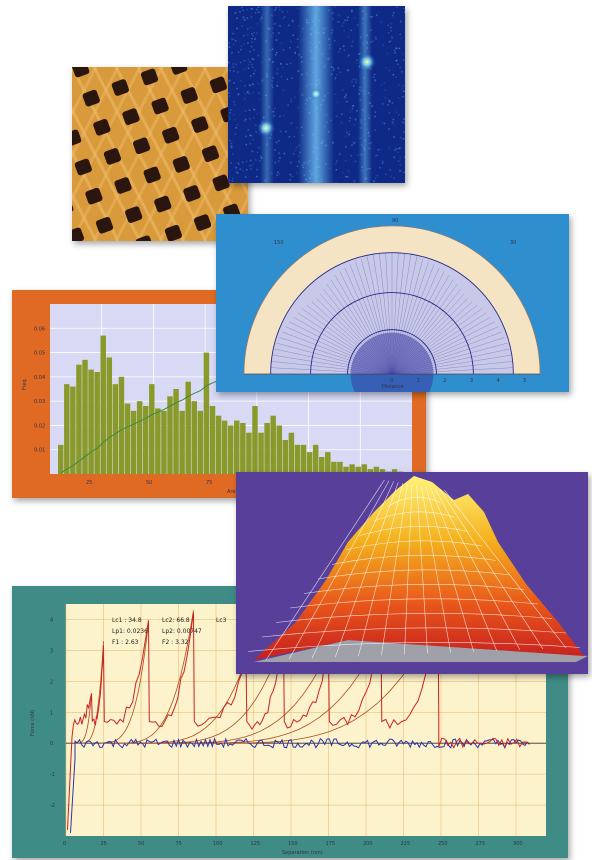 The height and width of the screenshot is (860, 592). I want to click on fit-annotation: Lc2: 66.8, so click(176, 620).